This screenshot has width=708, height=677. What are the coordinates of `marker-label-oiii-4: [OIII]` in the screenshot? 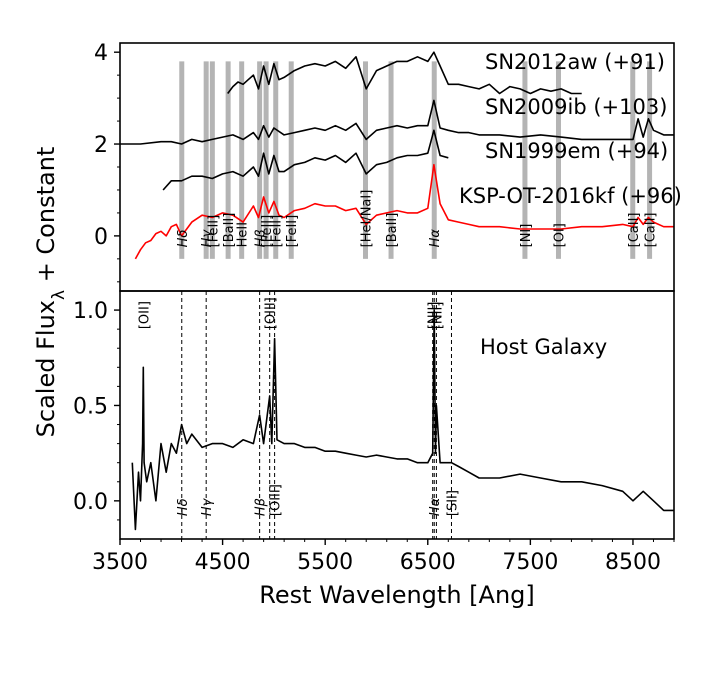 It's located at (271, 313).